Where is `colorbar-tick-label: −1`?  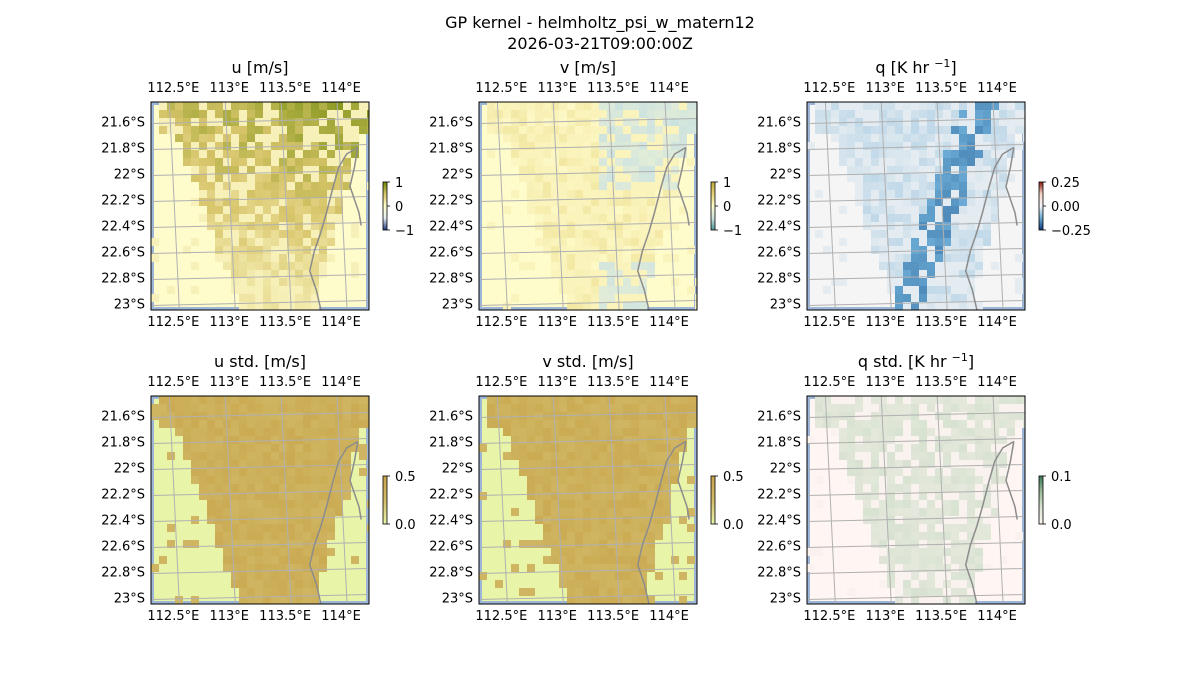 colorbar-tick-label: −1 is located at coordinates (732, 231).